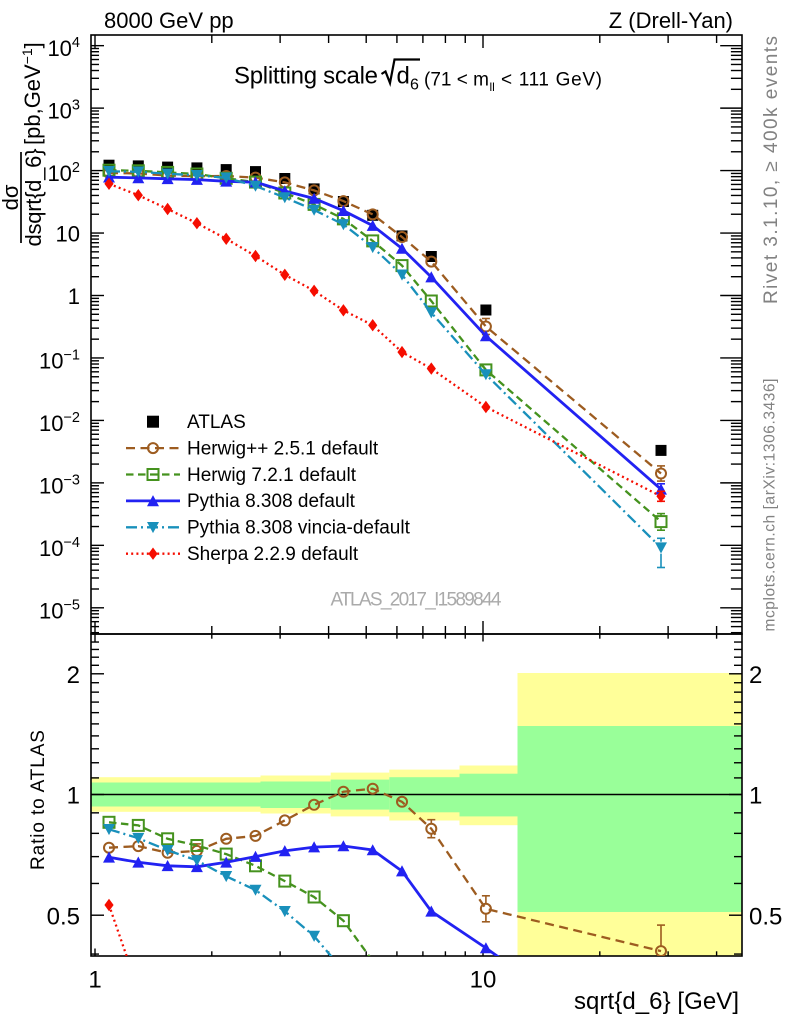 The height and width of the screenshot is (1024, 786). Describe the element at coordinates (59, 610) in the screenshot. I see `svg-text: 10⁻⁵` at that location.